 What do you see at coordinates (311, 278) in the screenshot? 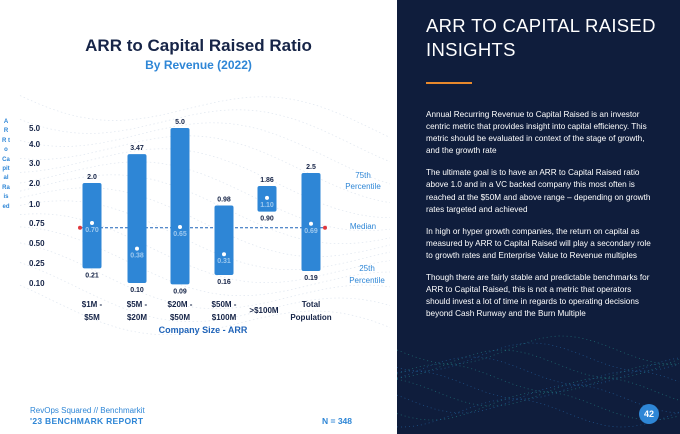
I see `p25-value-label: 0.19` at bounding box center [311, 278].